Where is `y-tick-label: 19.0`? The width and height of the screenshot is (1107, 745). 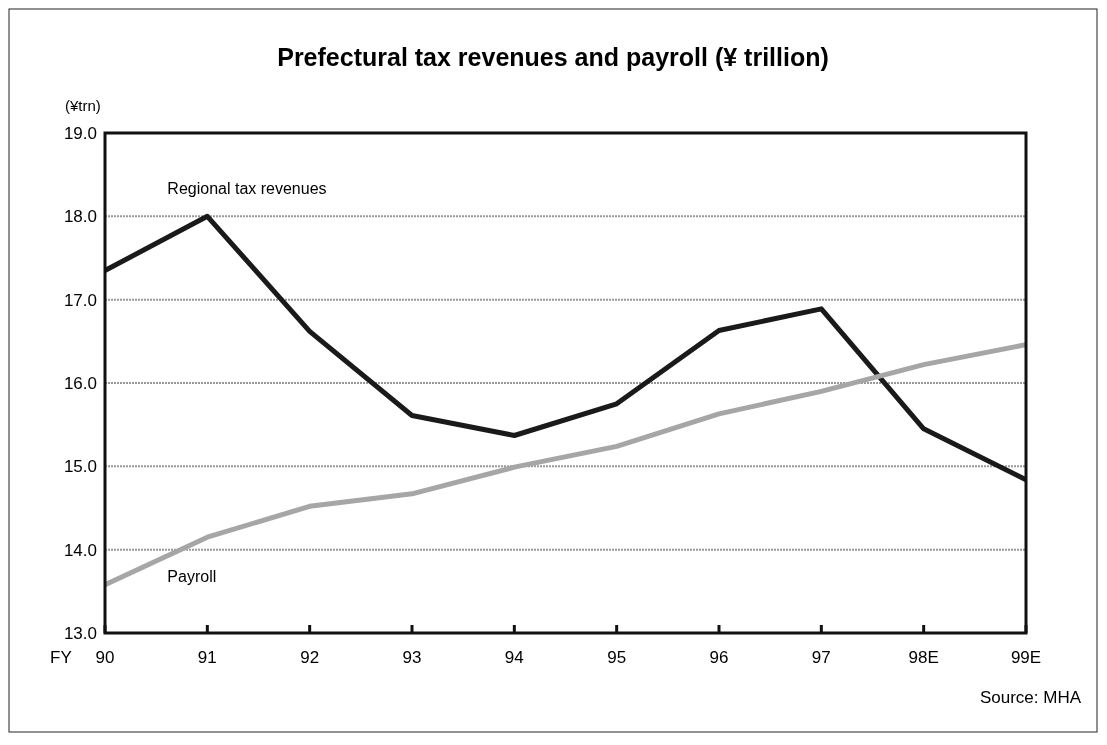
y-tick-label: 19.0 is located at coordinates (80, 133).